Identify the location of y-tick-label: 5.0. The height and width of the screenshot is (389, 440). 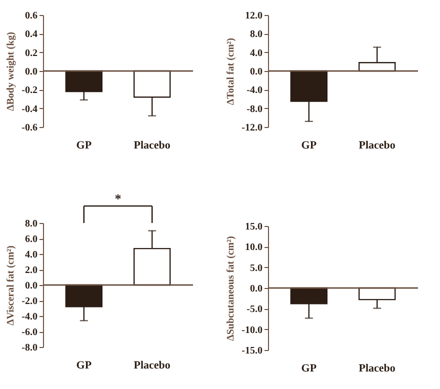
(256, 268).